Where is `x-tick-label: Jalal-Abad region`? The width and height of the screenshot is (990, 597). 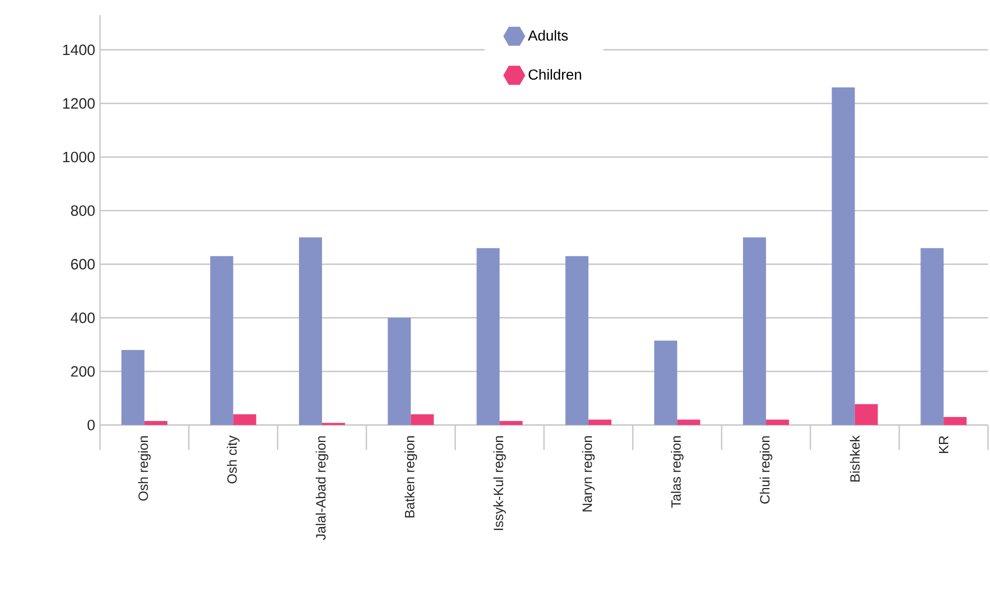
x-tick-label: Jalal-Abad region is located at coordinates (322, 488).